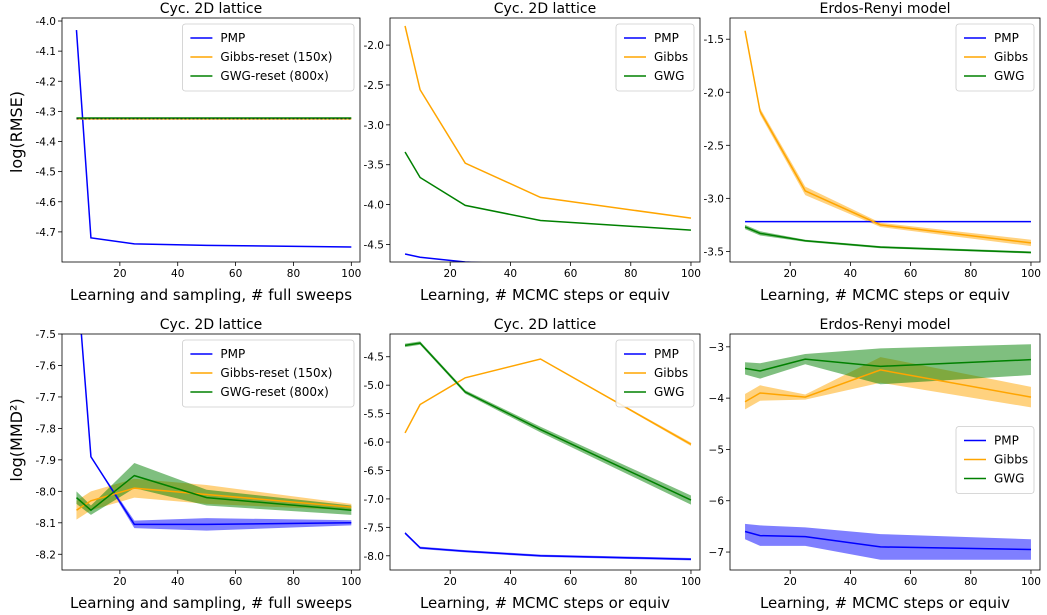 The image size is (1047, 615). Describe the element at coordinates (717, 502) in the screenshot. I see `y-tick-label: −6` at that location.